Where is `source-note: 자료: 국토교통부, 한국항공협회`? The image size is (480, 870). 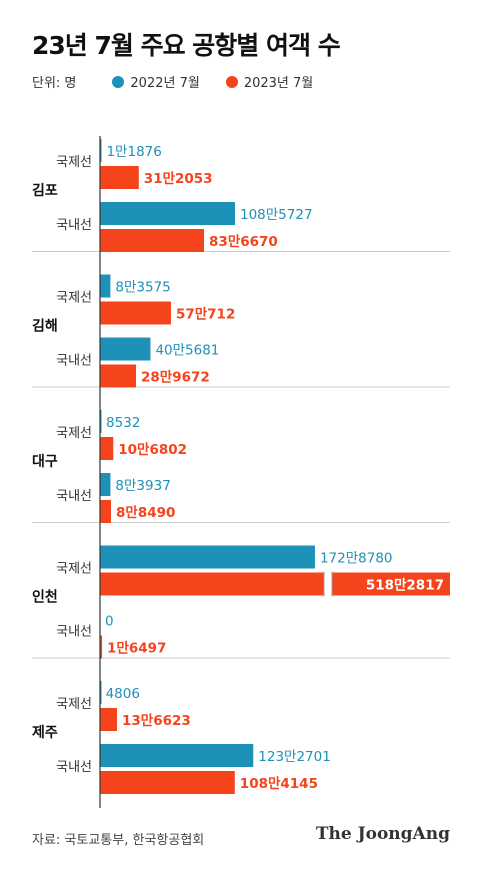
source-note: 자료: 국토교통부, 한국항공협회 is located at coordinates (118, 840).